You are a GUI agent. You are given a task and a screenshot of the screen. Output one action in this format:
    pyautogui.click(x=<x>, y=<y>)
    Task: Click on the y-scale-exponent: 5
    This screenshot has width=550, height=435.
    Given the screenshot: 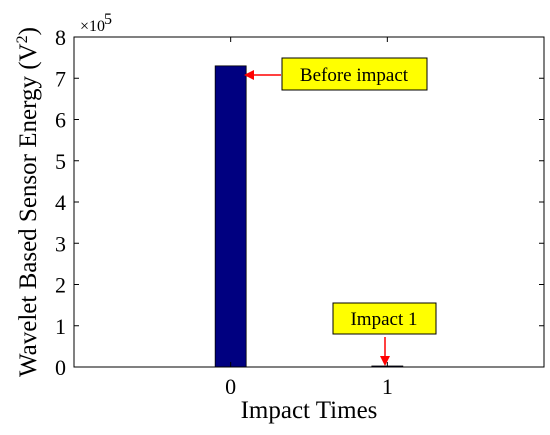 What is the action you would take?
    pyautogui.click(x=108, y=19)
    